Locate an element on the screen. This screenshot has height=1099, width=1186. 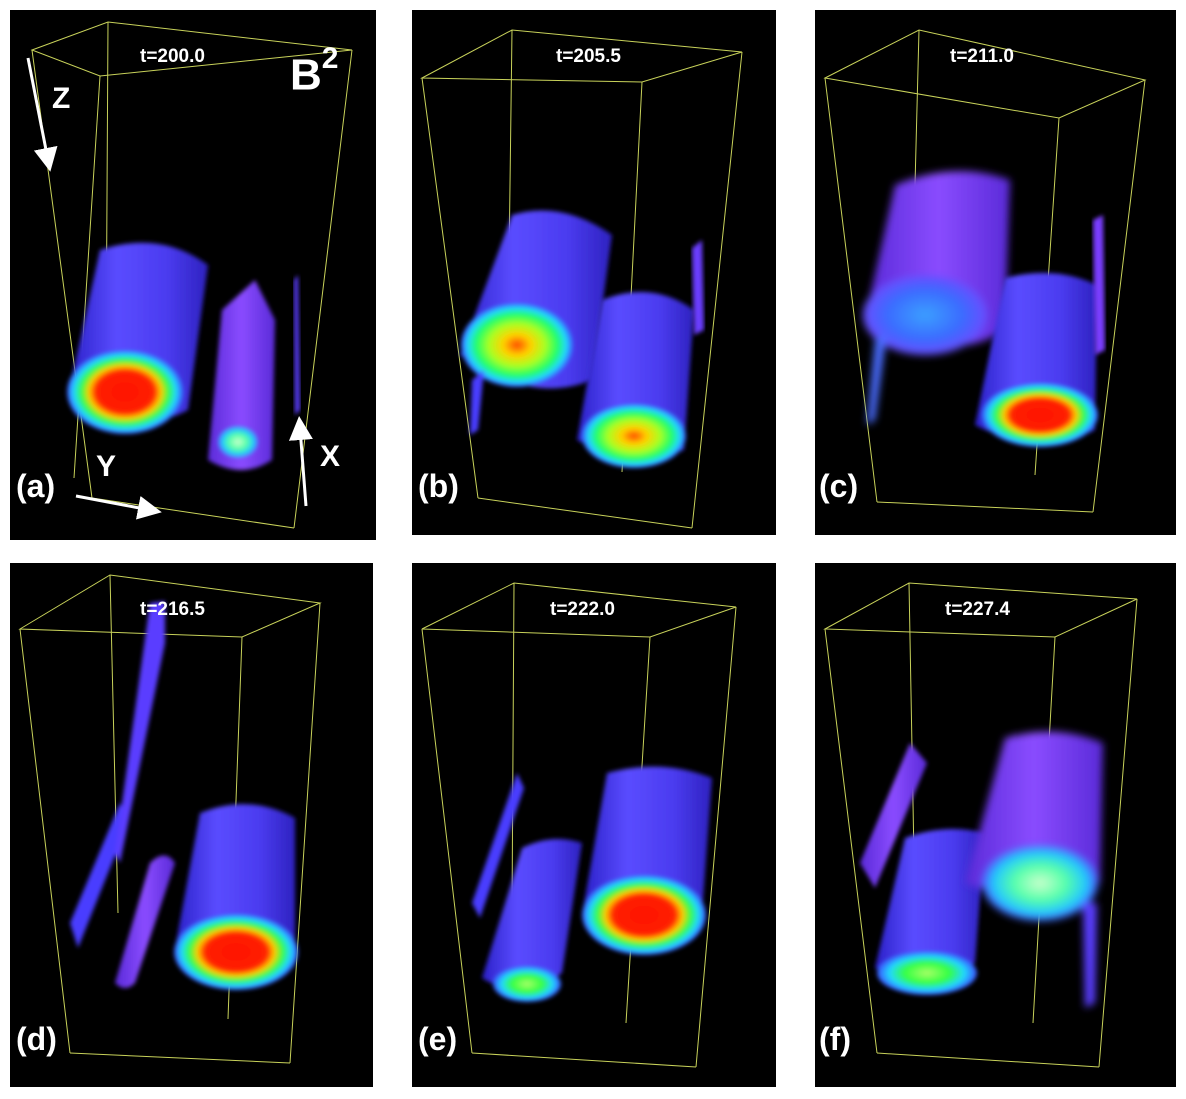
visualization-a is located at coordinates (189, 275).